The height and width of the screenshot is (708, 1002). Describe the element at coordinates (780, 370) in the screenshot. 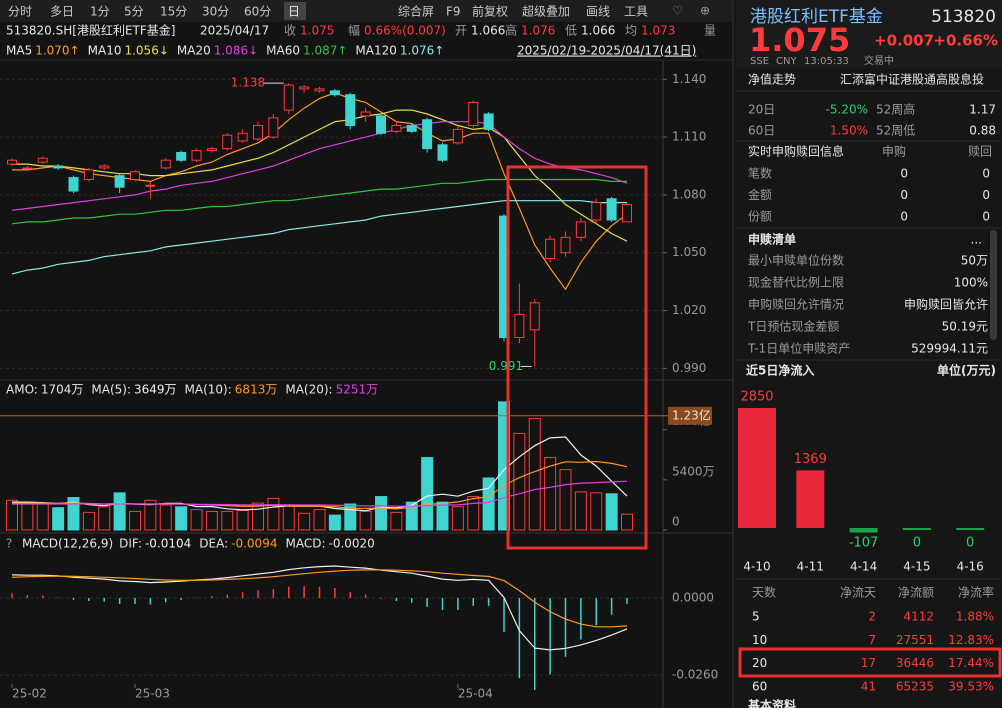

I see `section-title: 近5日净流入` at that location.